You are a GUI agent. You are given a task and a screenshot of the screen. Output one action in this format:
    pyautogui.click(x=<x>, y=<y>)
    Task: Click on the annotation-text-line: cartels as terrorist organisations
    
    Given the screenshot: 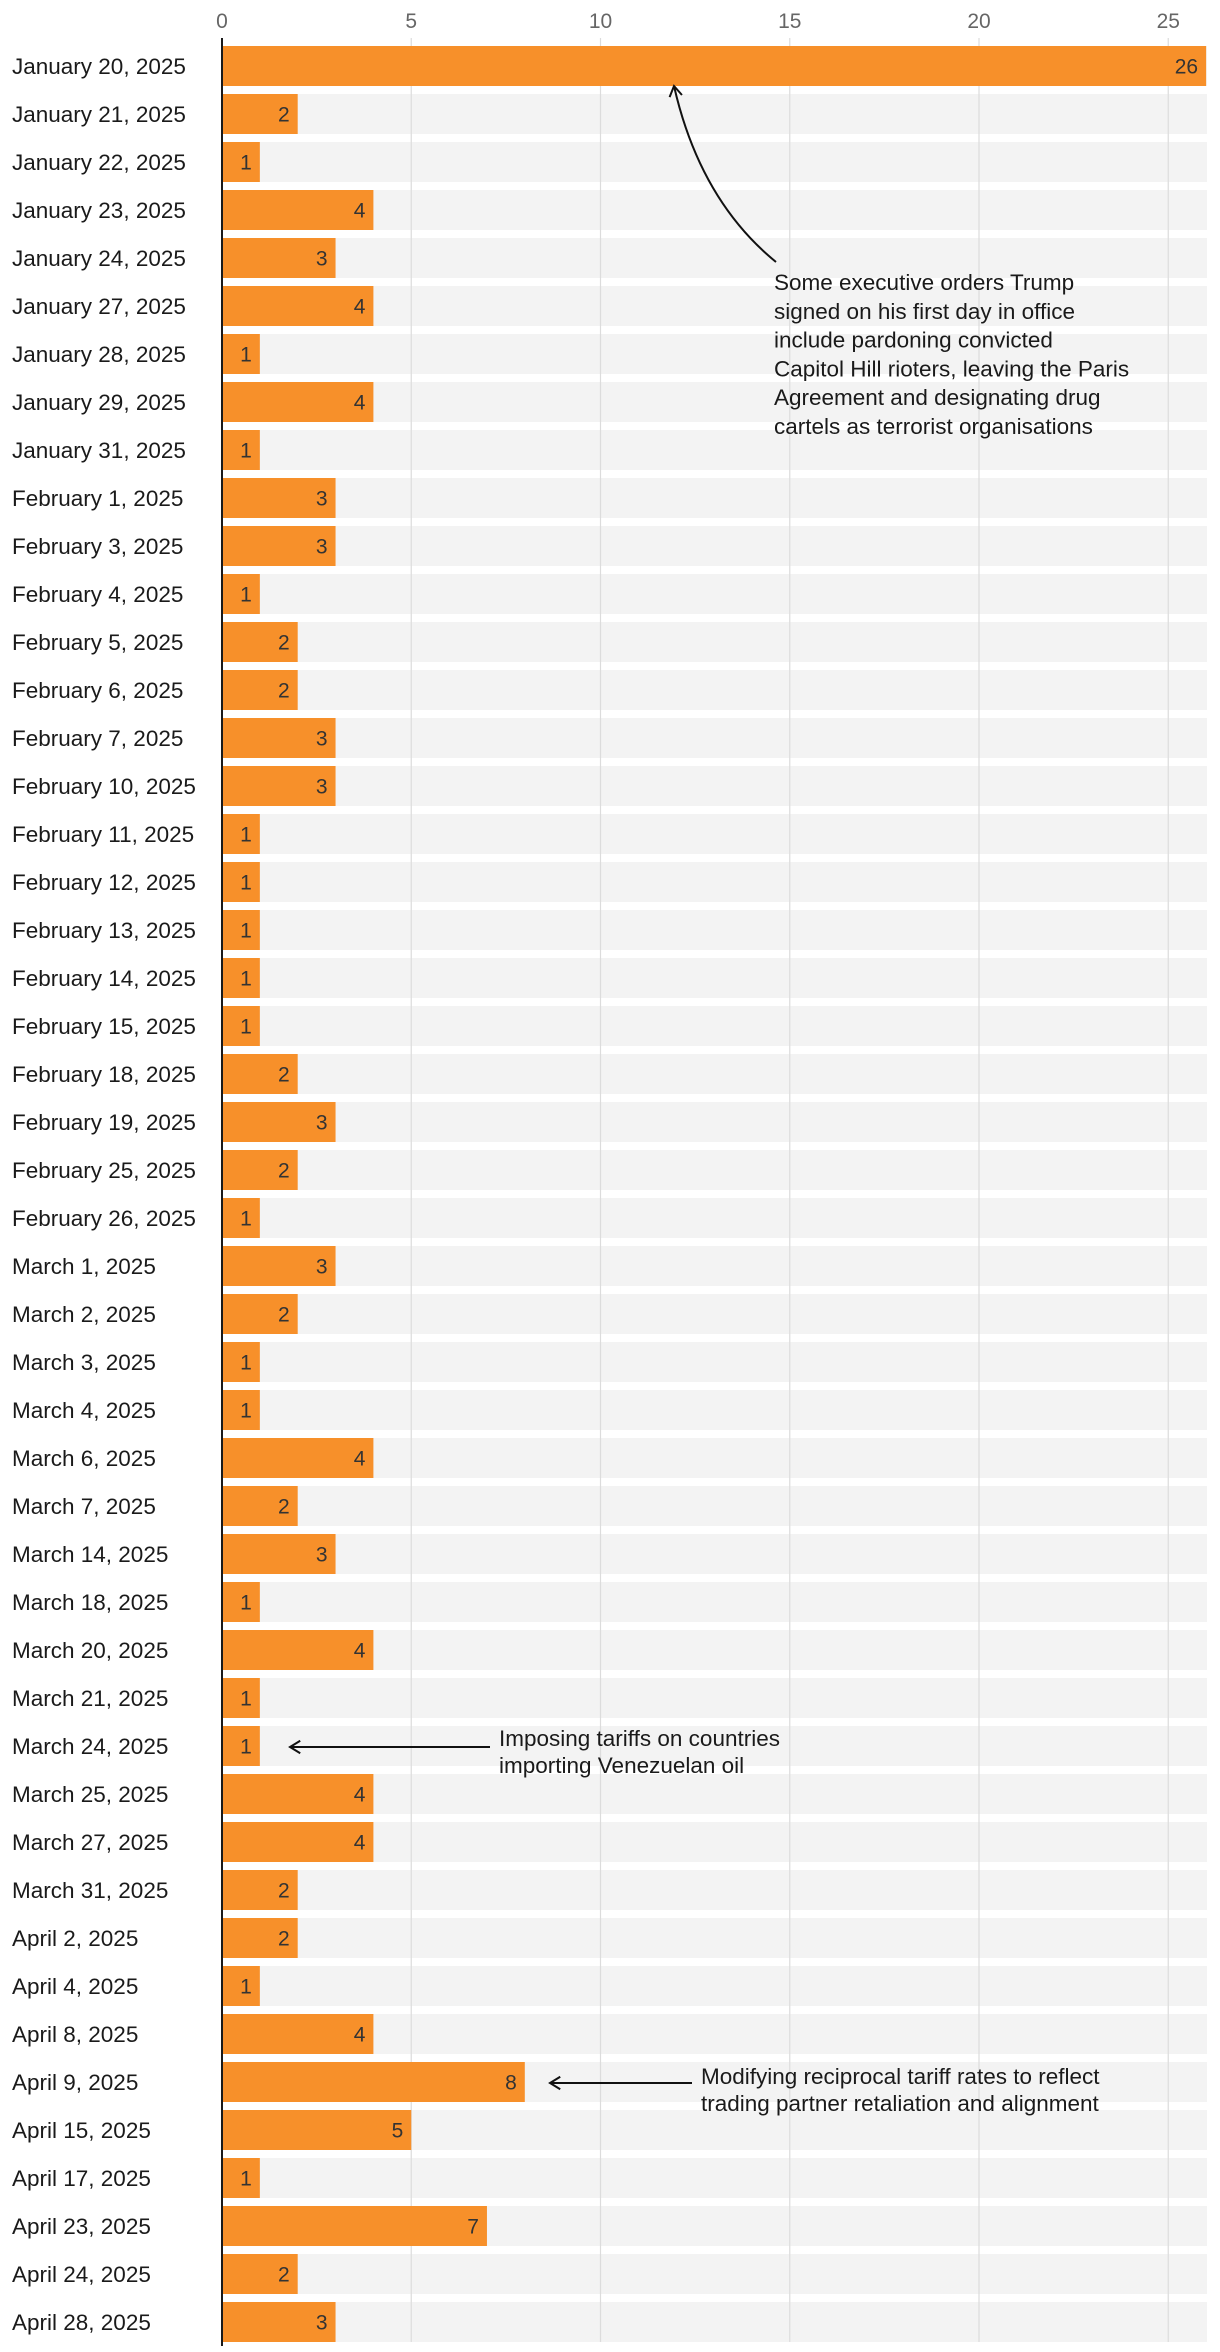 What is the action you would take?
    pyautogui.click(x=933, y=426)
    